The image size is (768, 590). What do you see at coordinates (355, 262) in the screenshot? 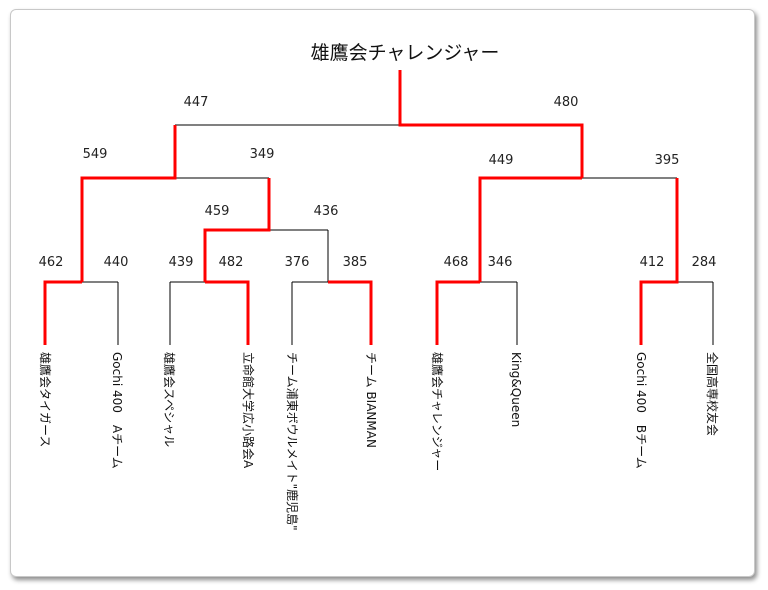
I see `score-r1-6: 385` at bounding box center [355, 262].